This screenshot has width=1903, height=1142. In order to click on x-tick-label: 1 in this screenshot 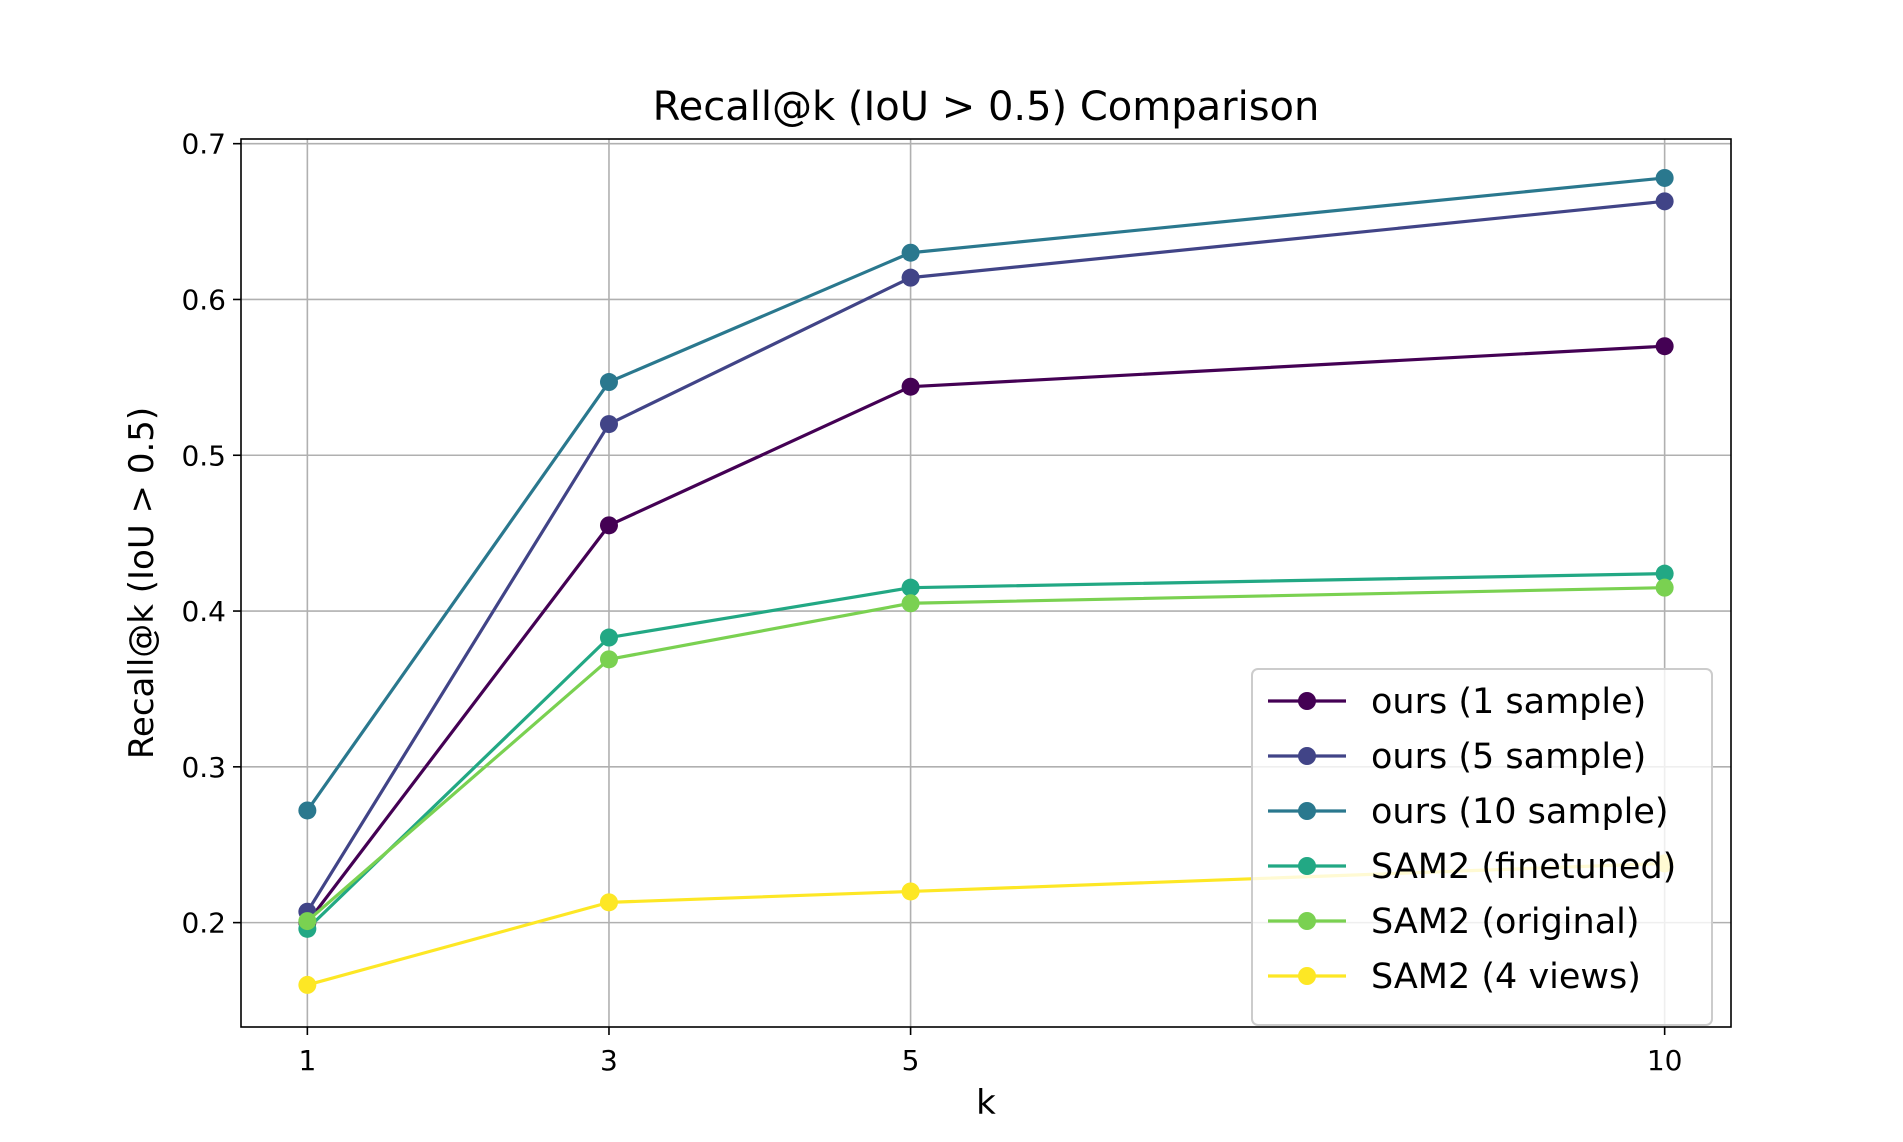, I will do `click(307, 1060)`.